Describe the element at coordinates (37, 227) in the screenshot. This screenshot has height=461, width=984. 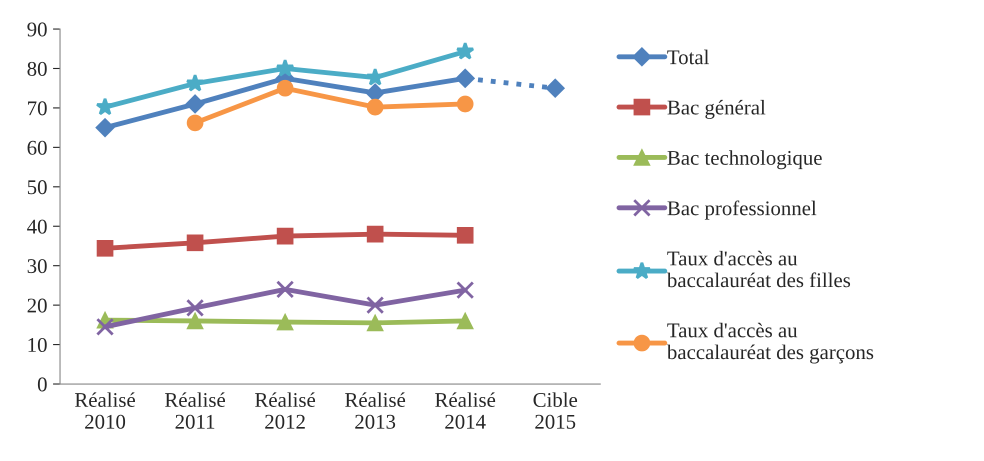
I see `y-tick-label: 40` at that location.